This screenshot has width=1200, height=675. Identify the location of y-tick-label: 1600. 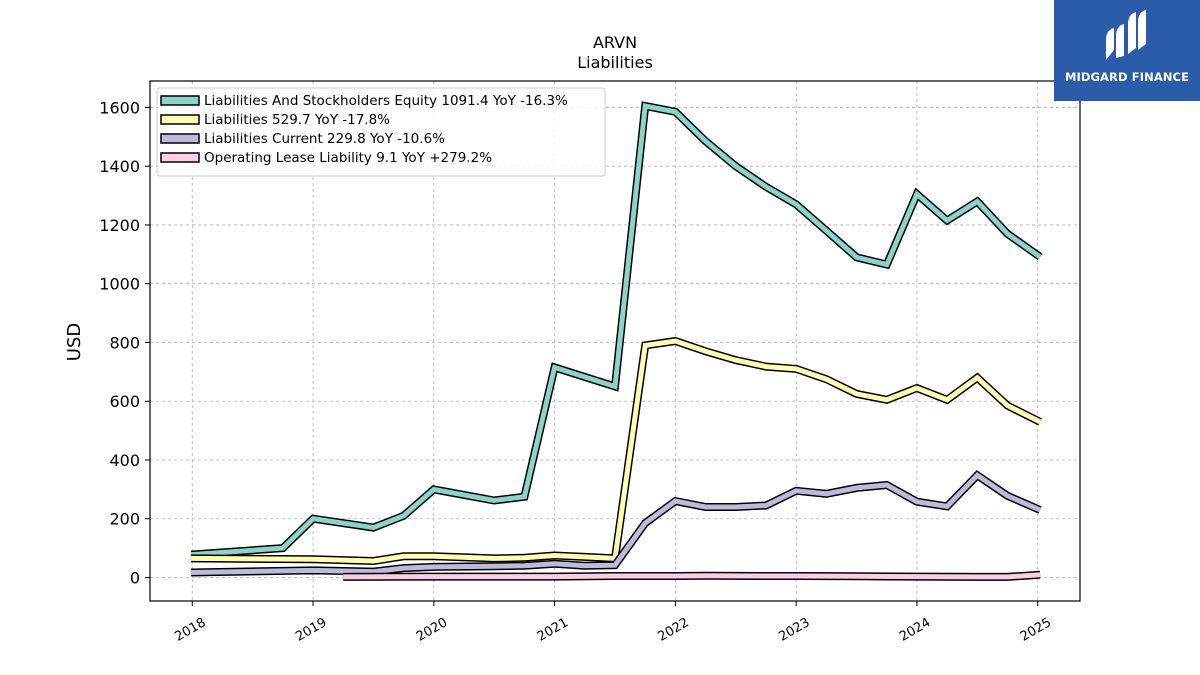
(119, 107).